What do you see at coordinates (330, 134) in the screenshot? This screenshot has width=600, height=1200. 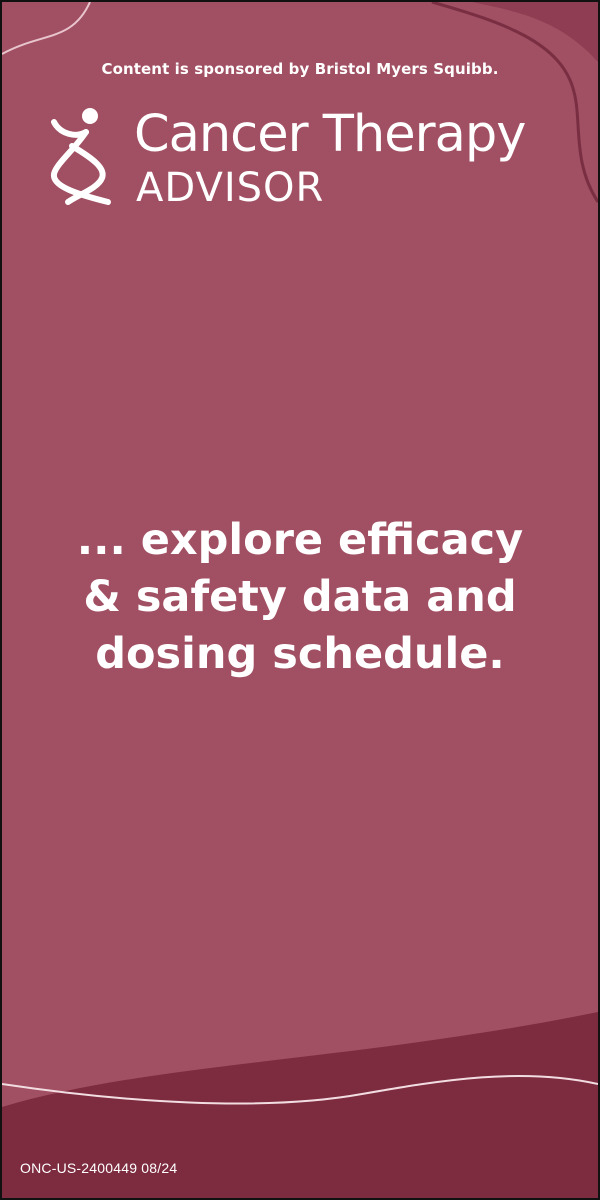 I see `logo-title: Cancer Therapy` at bounding box center [330, 134].